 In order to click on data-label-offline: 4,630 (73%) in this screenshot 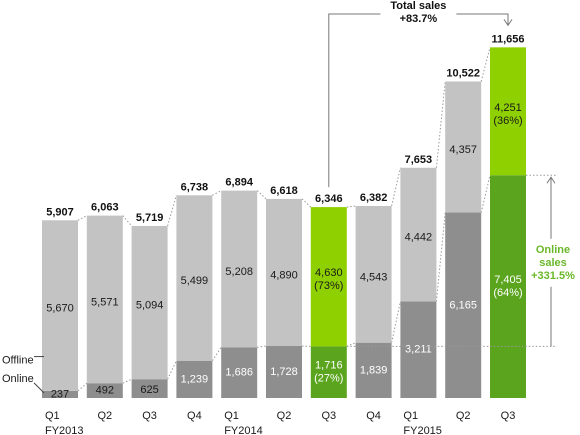, I will do `click(328, 279)`.